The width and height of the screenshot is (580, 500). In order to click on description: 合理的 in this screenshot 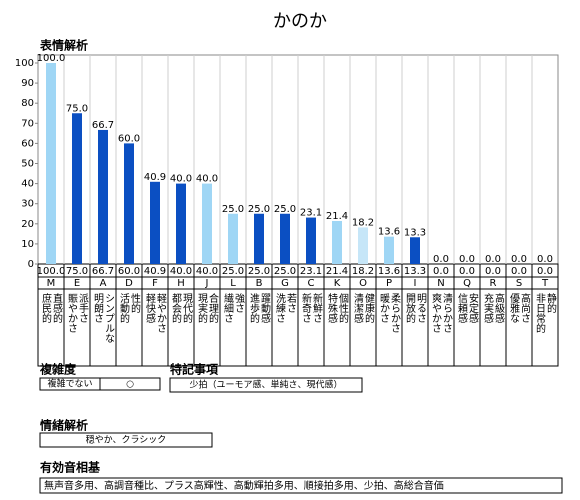, I will do `click(213, 308)`.